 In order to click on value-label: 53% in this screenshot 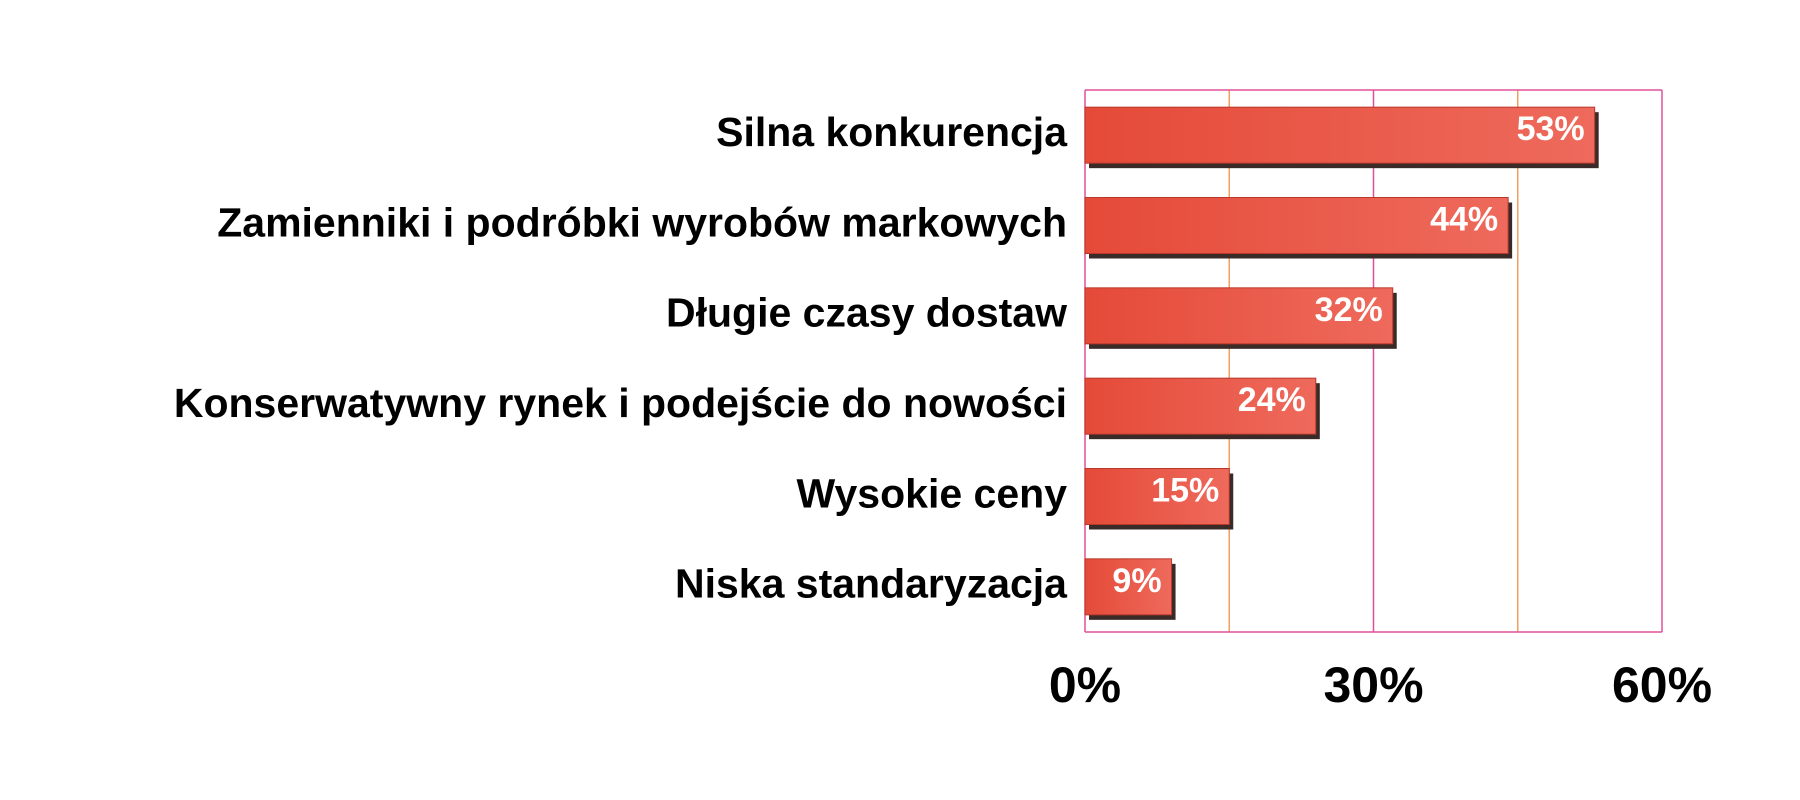, I will do `click(1551, 129)`.